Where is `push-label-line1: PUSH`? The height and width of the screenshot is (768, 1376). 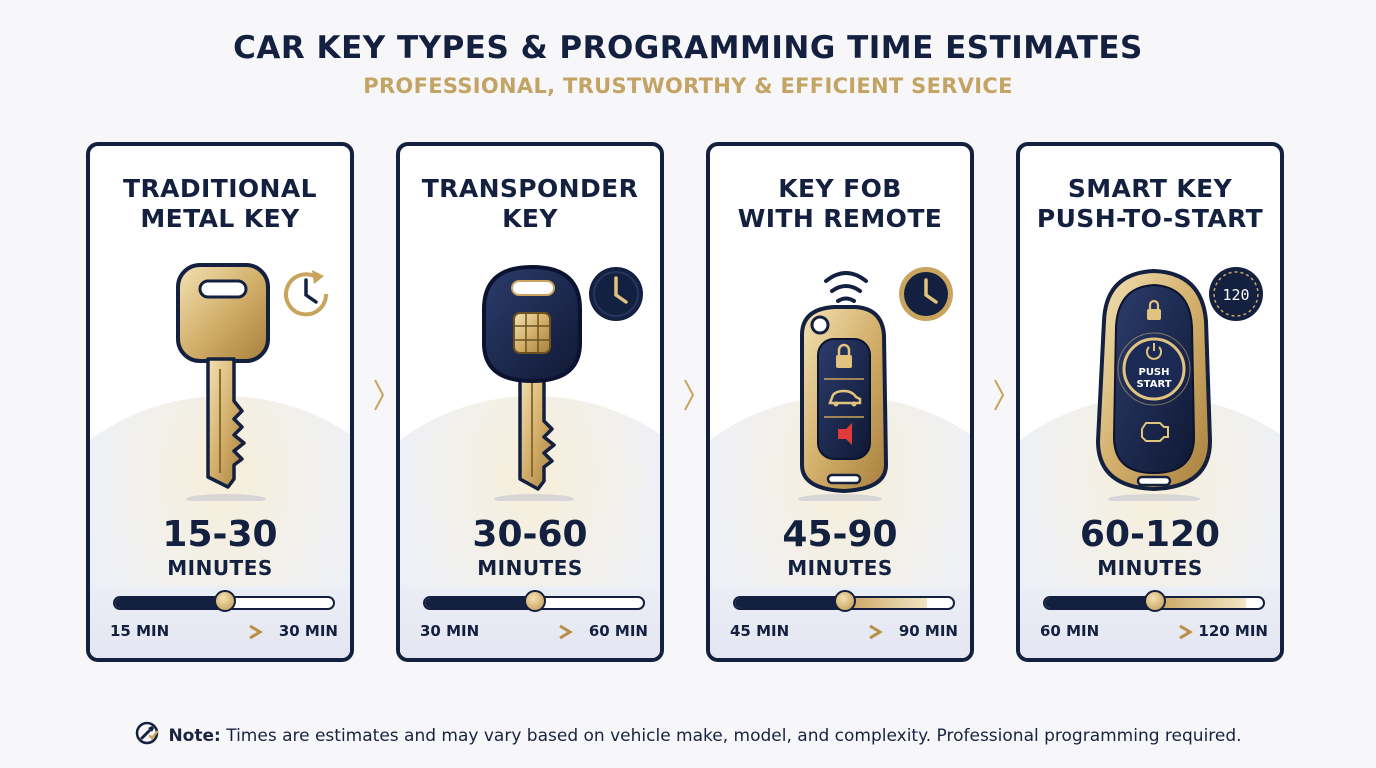
push-label-line1: PUSH is located at coordinates (1153, 372).